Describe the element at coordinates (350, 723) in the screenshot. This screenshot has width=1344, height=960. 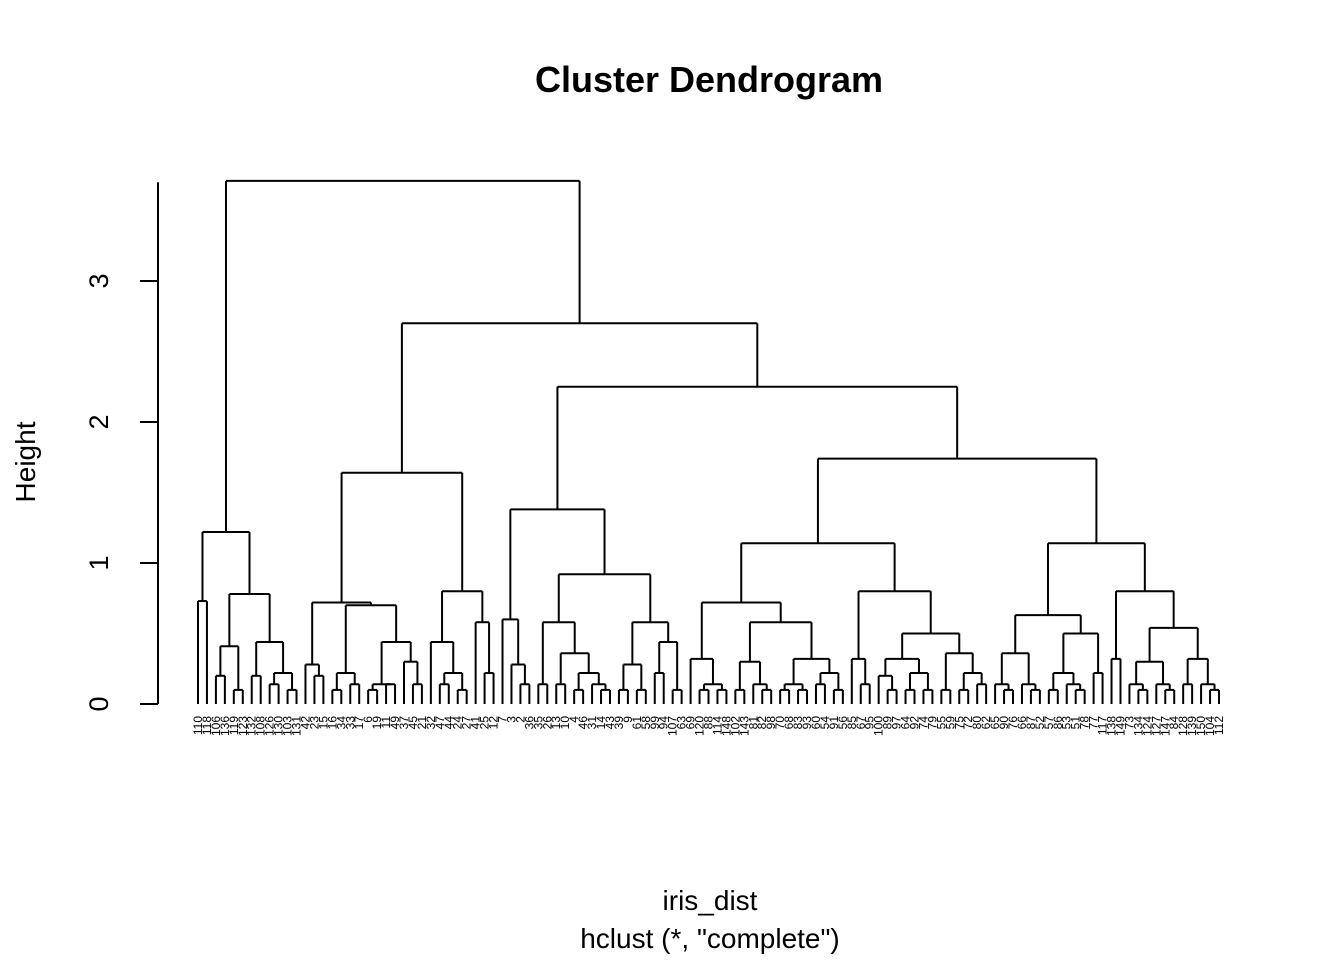
I see `leaf-label: 33` at that location.